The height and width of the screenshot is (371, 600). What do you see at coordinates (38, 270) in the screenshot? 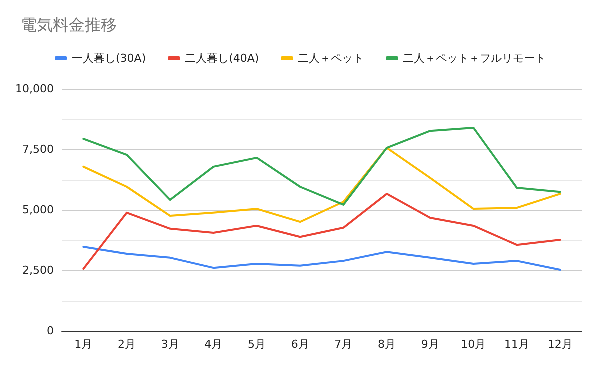
I see `y-tick-label: 2,500` at bounding box center [38, 270].